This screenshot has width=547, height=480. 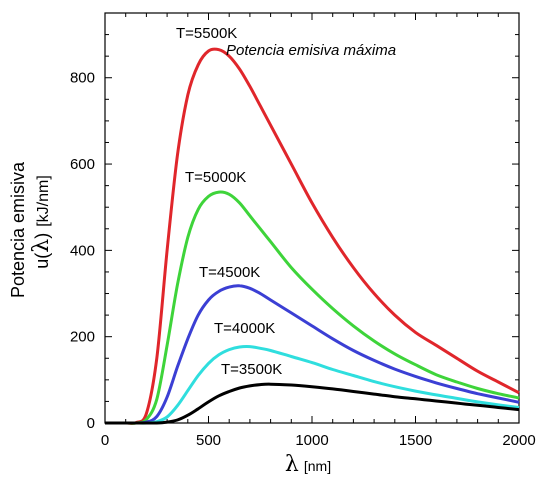 I want to click on peak-annotation: Potencia emisiva máxima, so click(x=311, y=50).